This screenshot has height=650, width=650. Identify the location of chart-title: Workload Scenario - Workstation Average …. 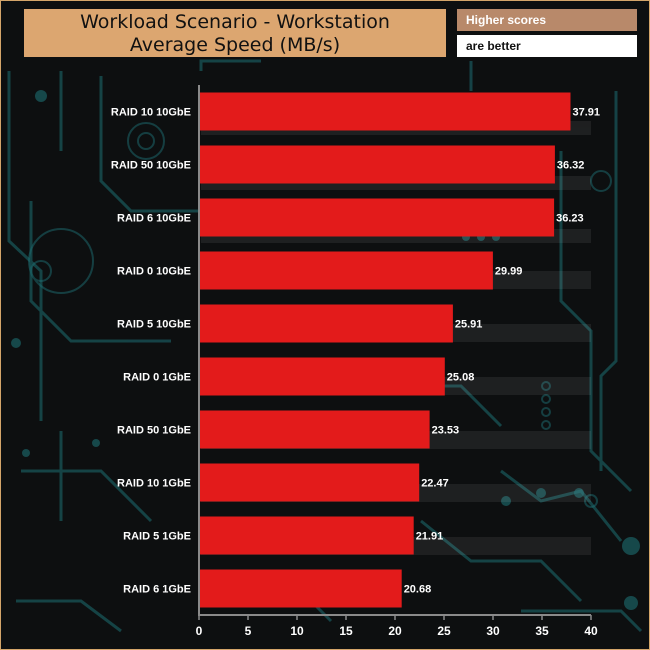
(235, 33).